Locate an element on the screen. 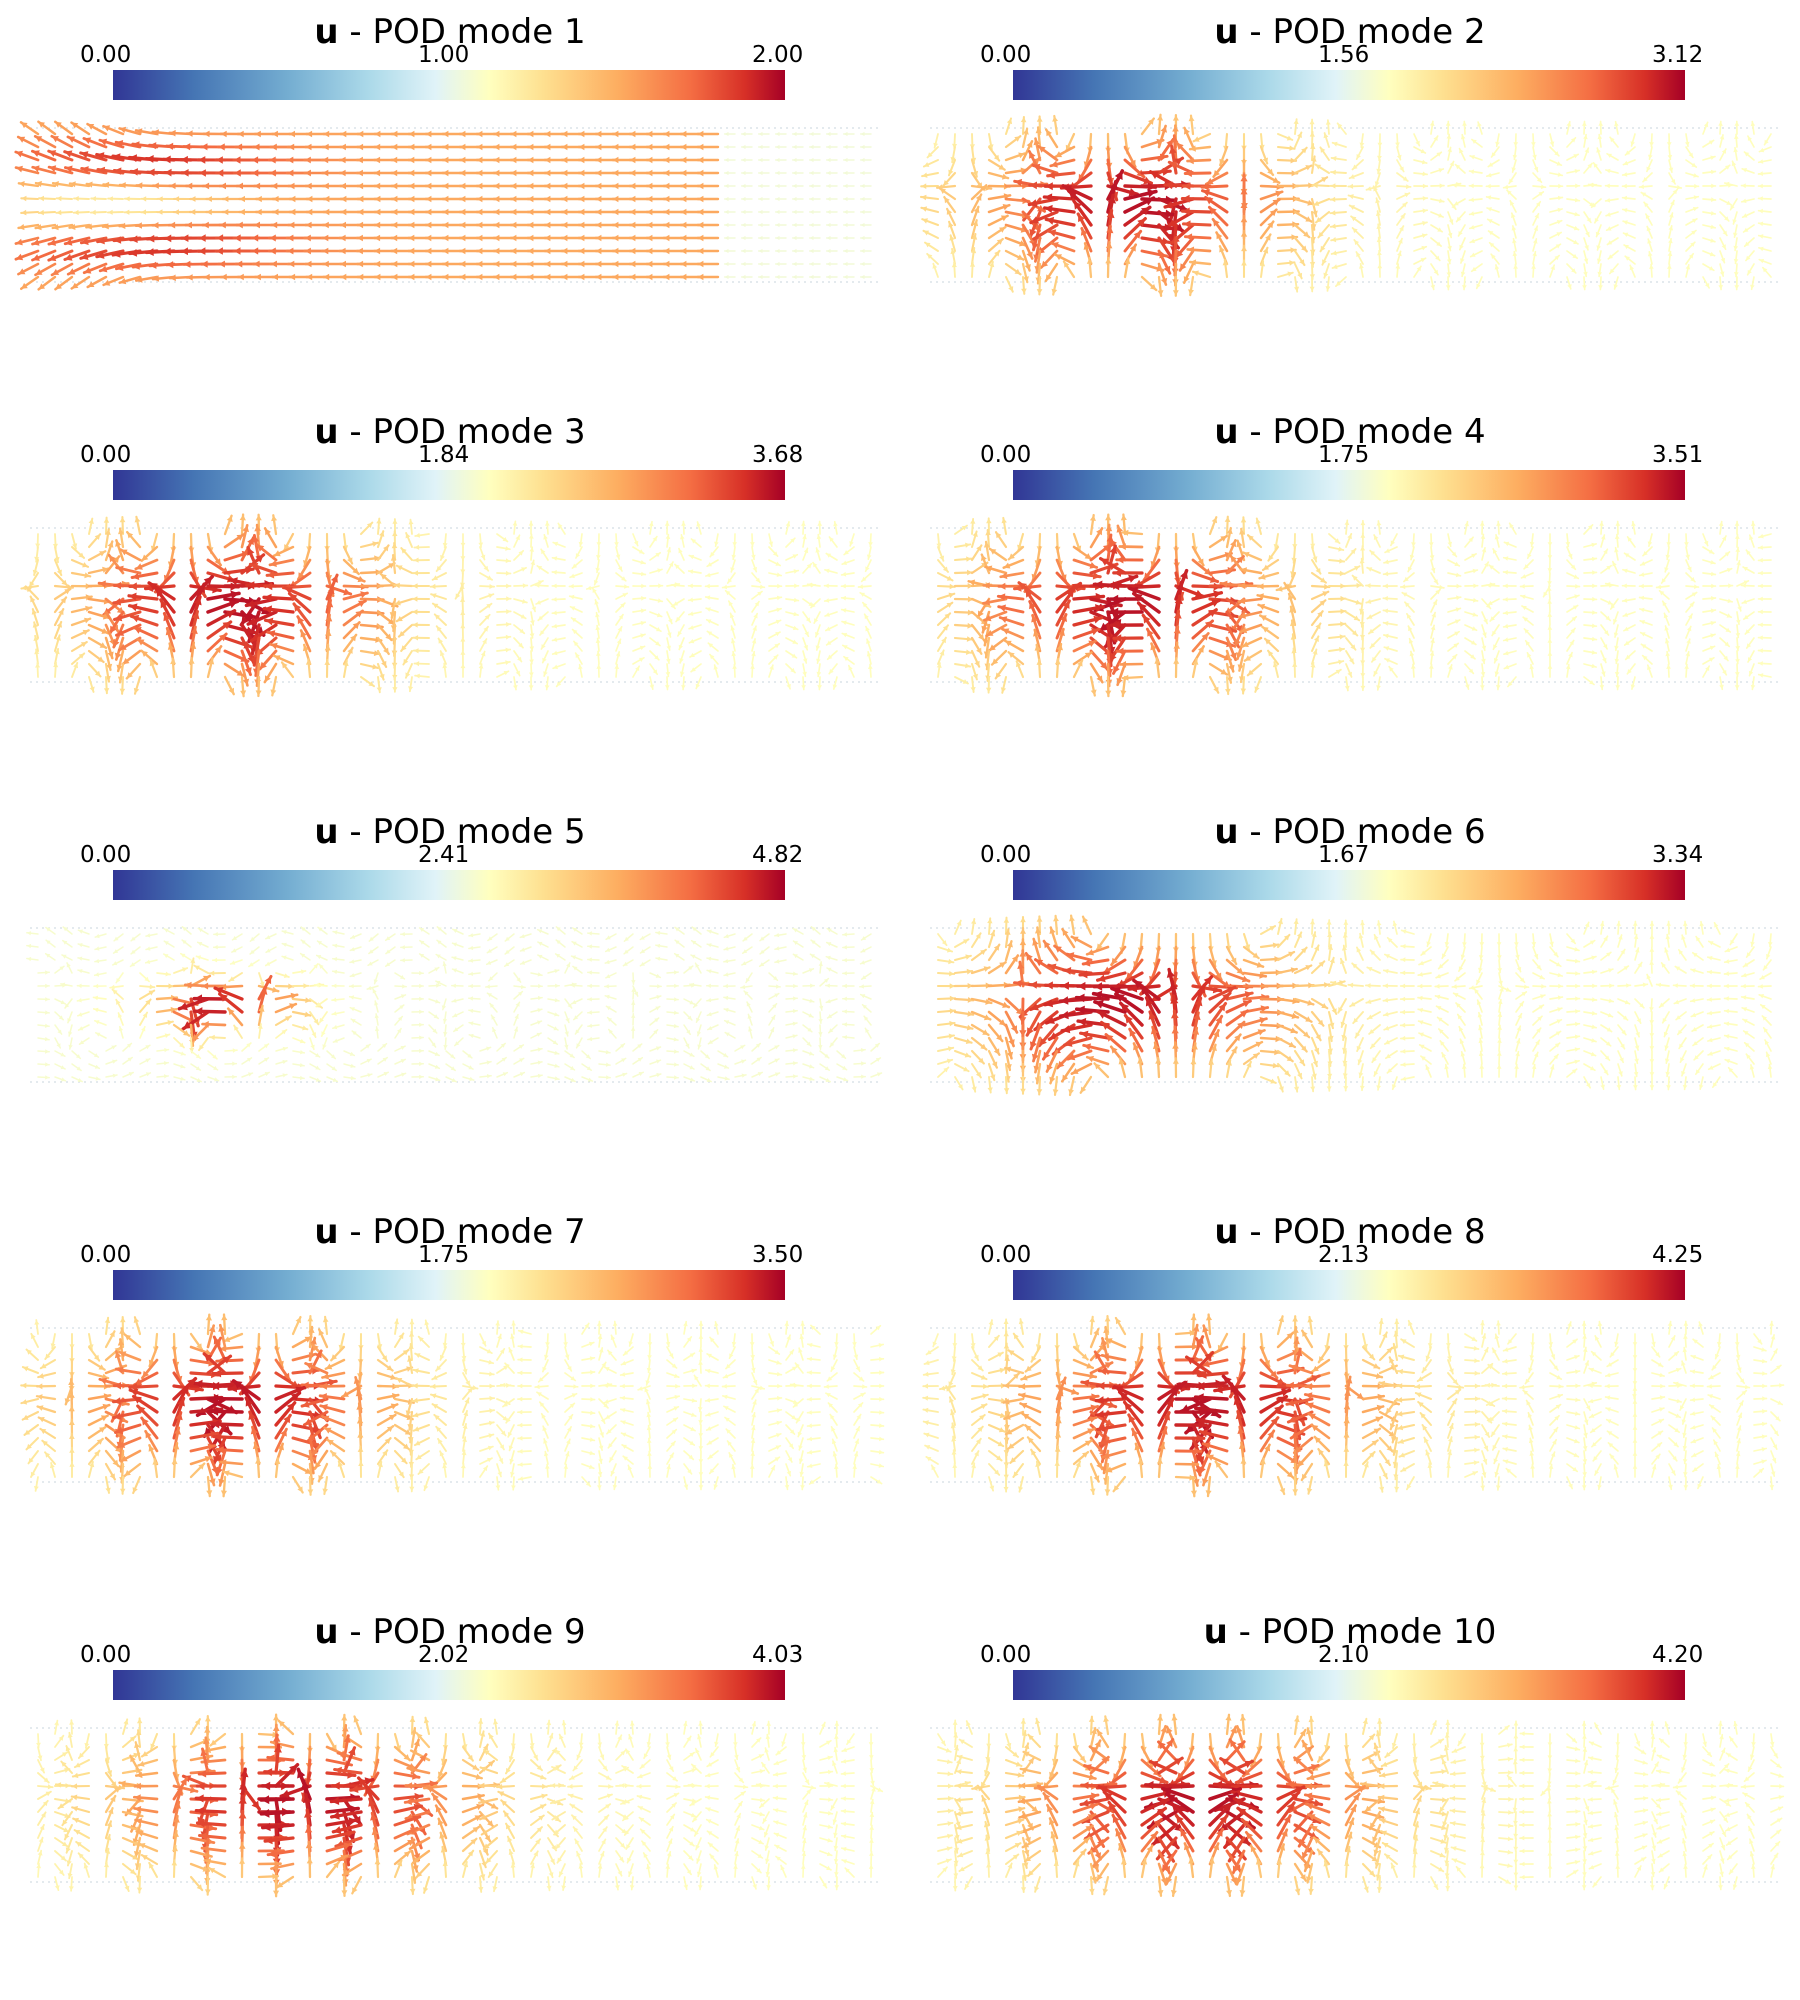 This screenshot has height=2000, width=1800. vector-field is located at coordinates (454, 1004).